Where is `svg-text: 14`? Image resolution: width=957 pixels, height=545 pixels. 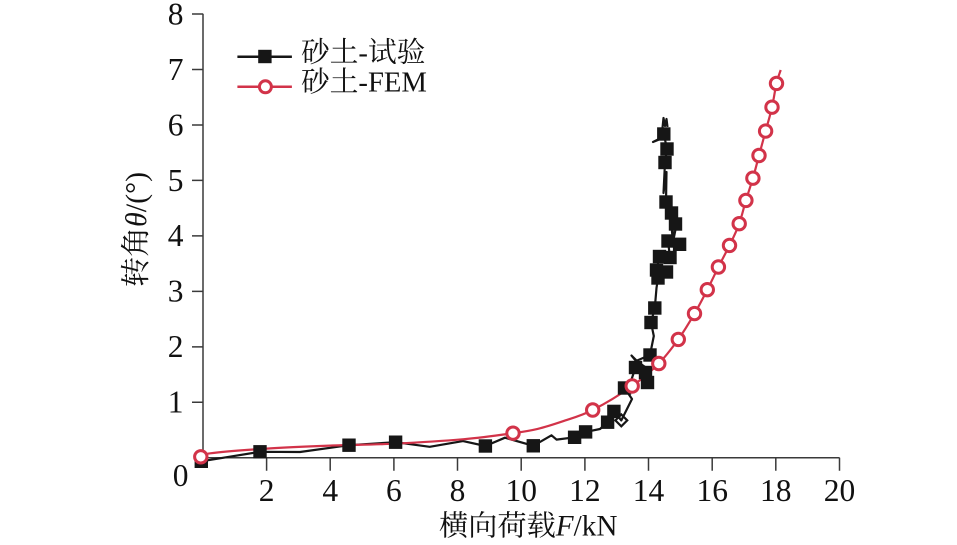 svg-text: 14 is located at coordinates (649, 490).